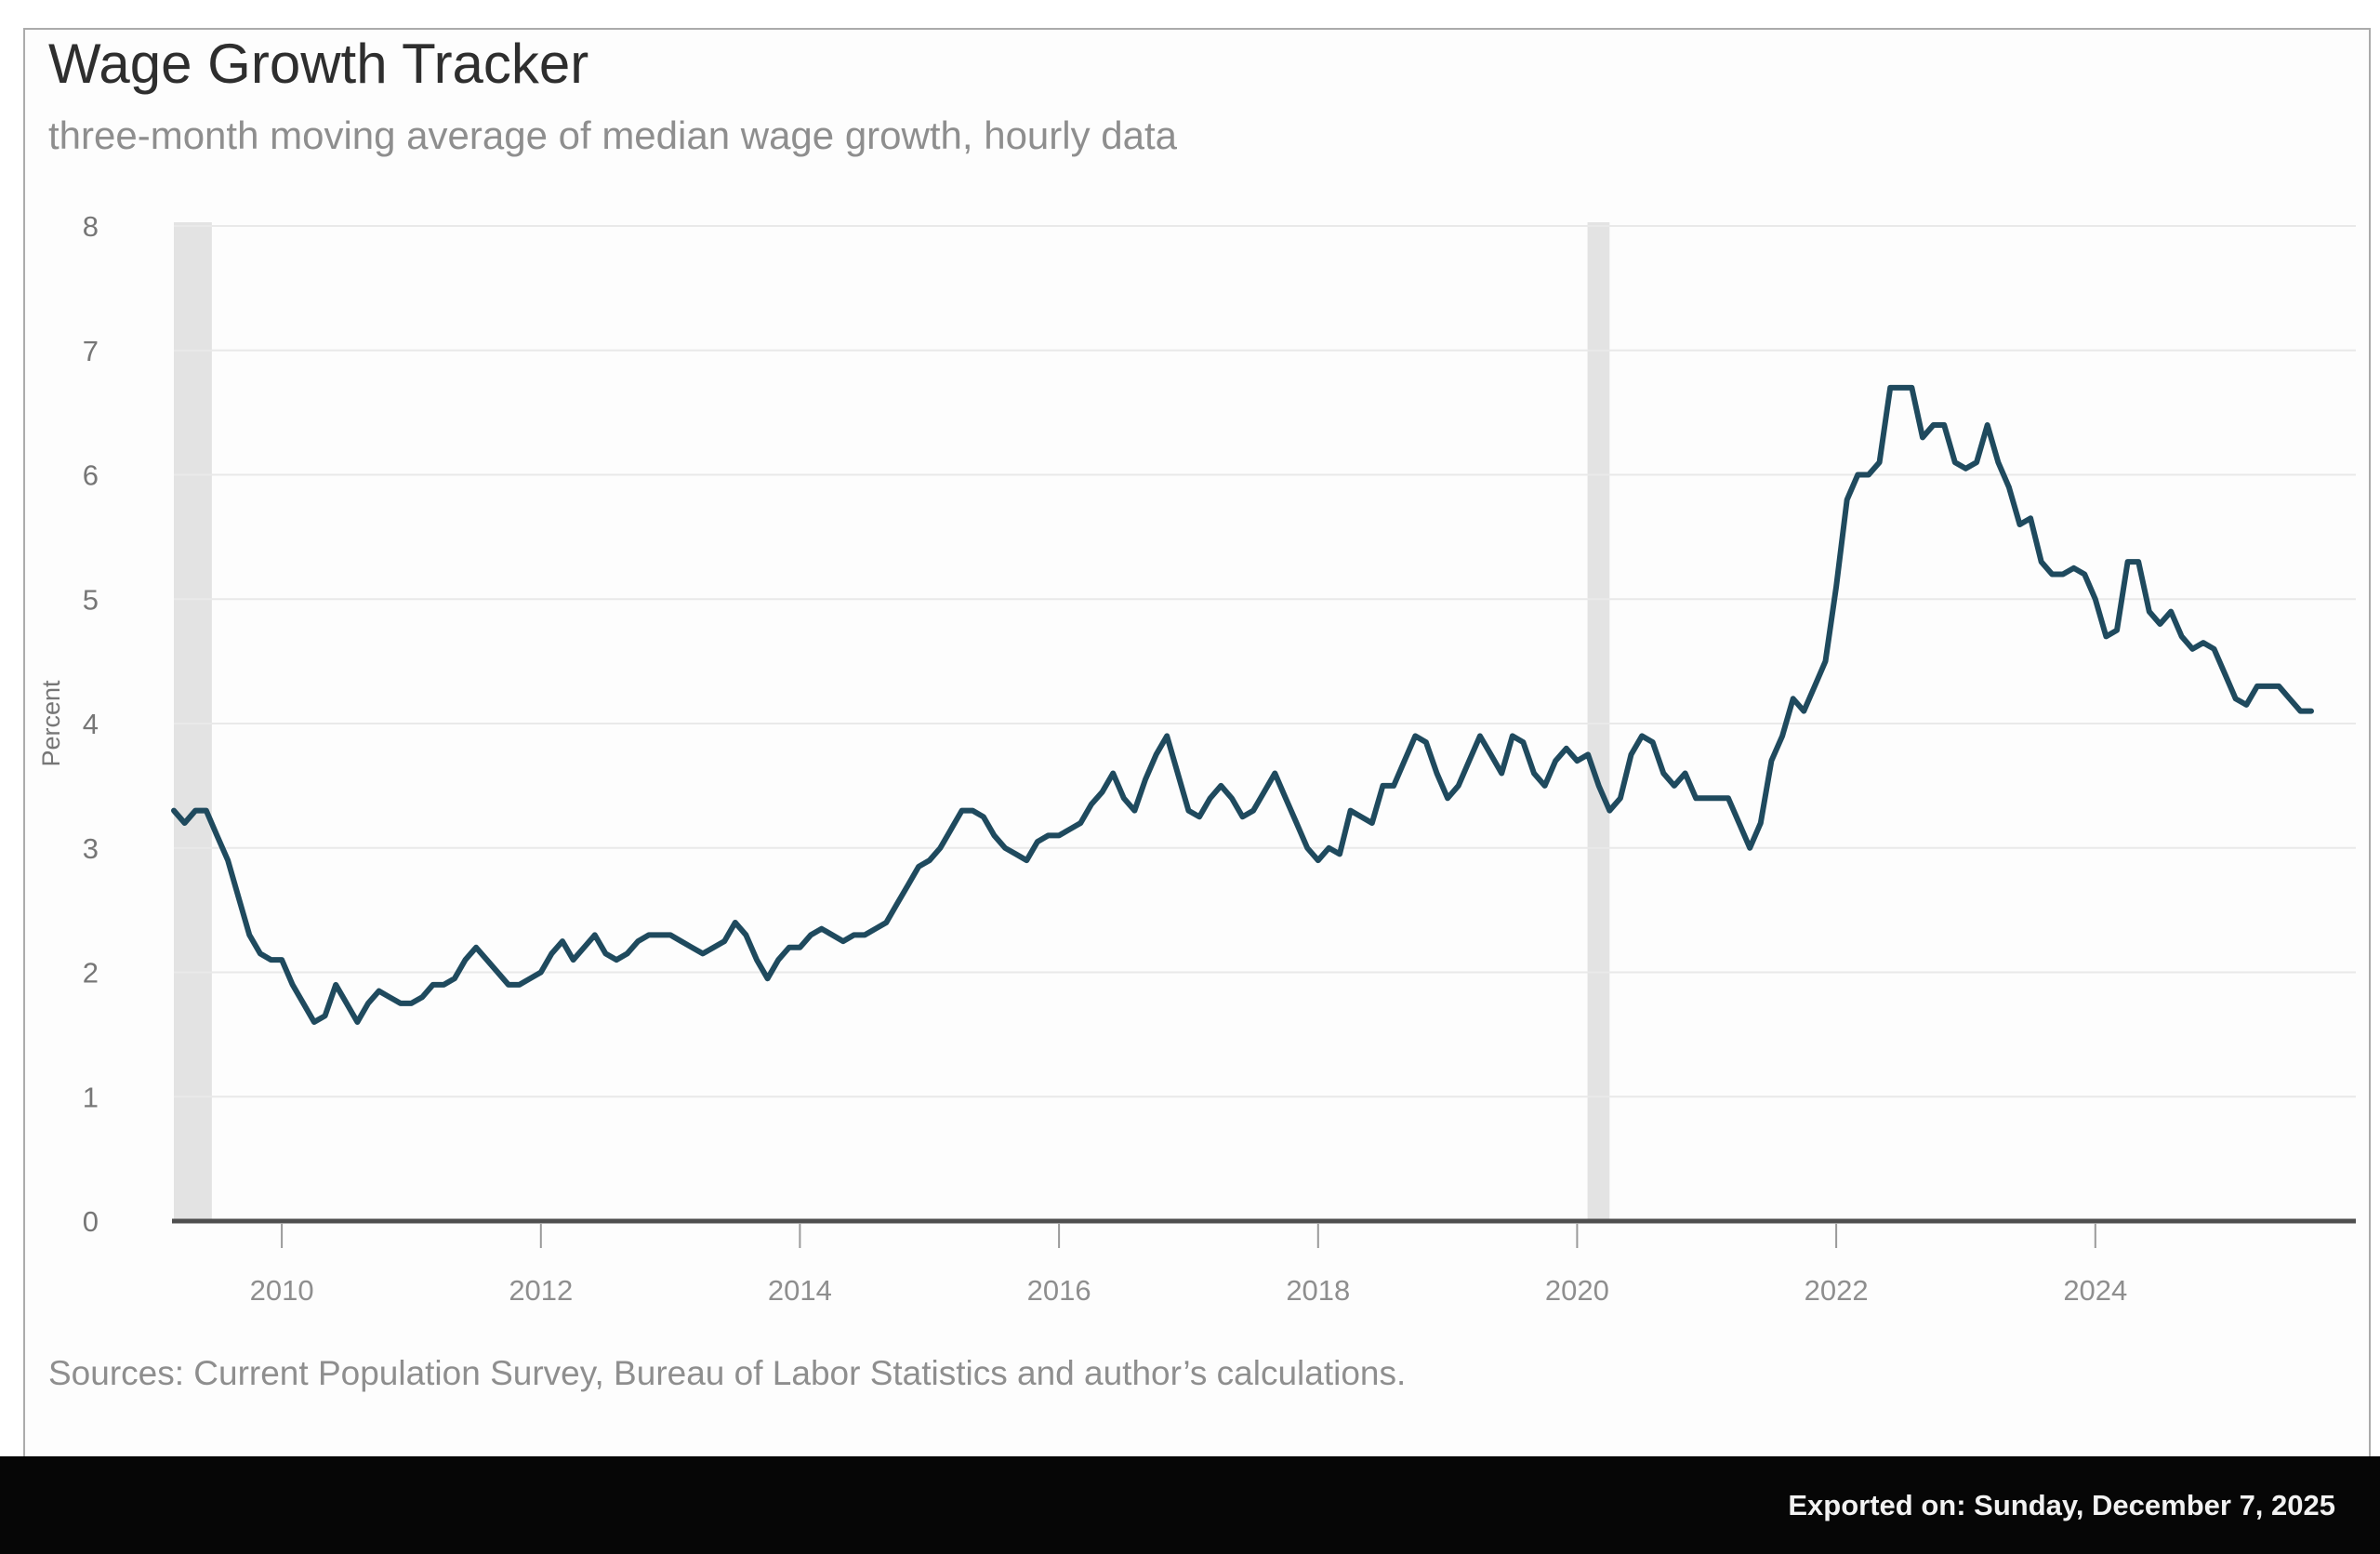 This screenshot has width=2380, height=1554. What do you see at coordinates (1318, 1290) in the screenshot?
I see `x-tick-label: 2018` at bounding box center [1318, 1290].